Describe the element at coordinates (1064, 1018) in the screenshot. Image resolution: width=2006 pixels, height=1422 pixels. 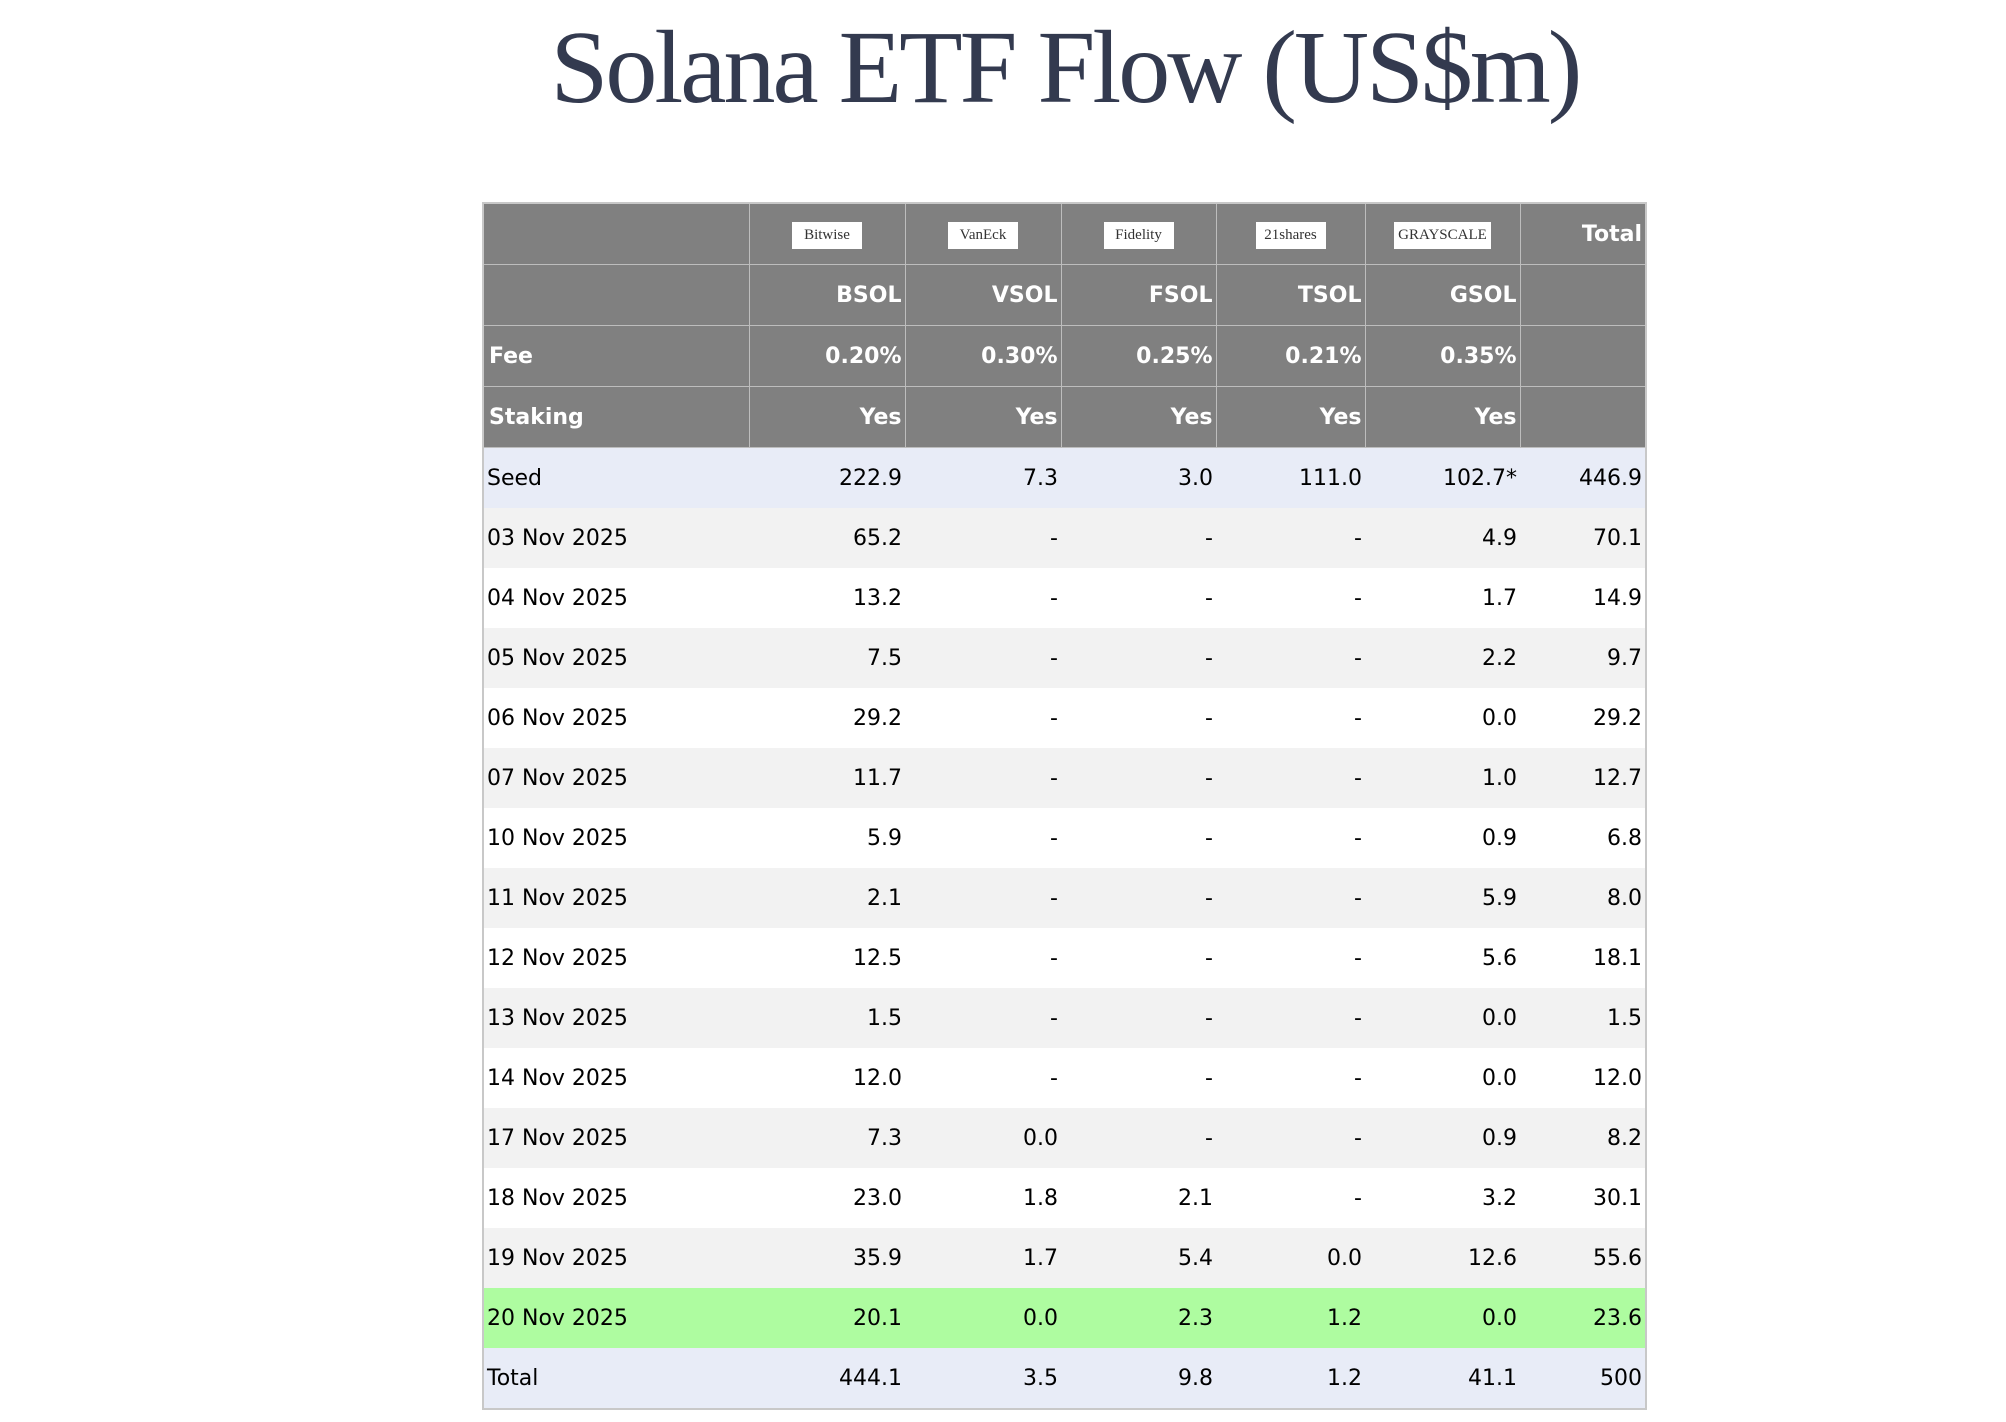
I see `data-row: 13 Nov 2025 1.5- - -0.0 1.5` at that location.